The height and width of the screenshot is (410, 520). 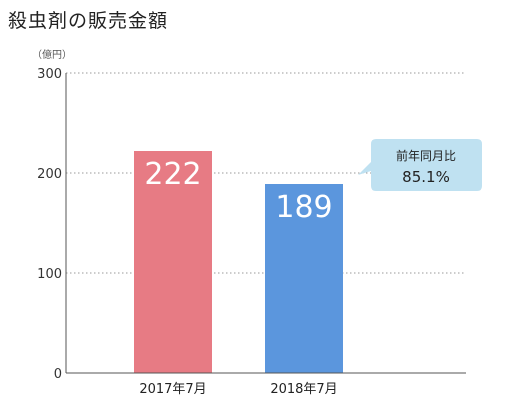 What do you see at coordinates (58, 374) in the screenshot?
I see `y-tick-label: 0` at bounding box center [58, 374].